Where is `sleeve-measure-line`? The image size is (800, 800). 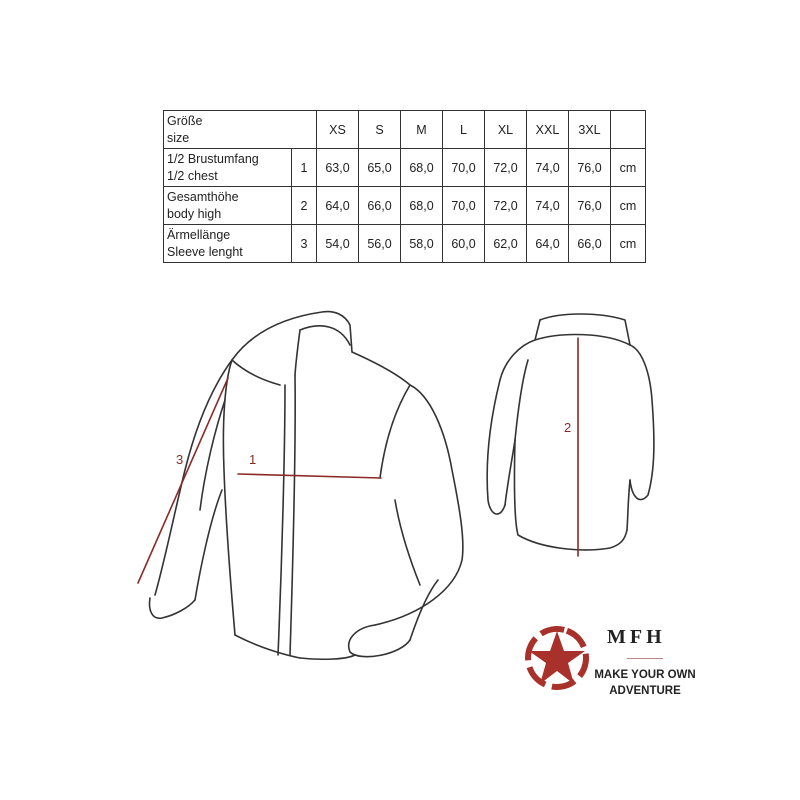
sleeve-measure-line is located at coordinates (183, 480).